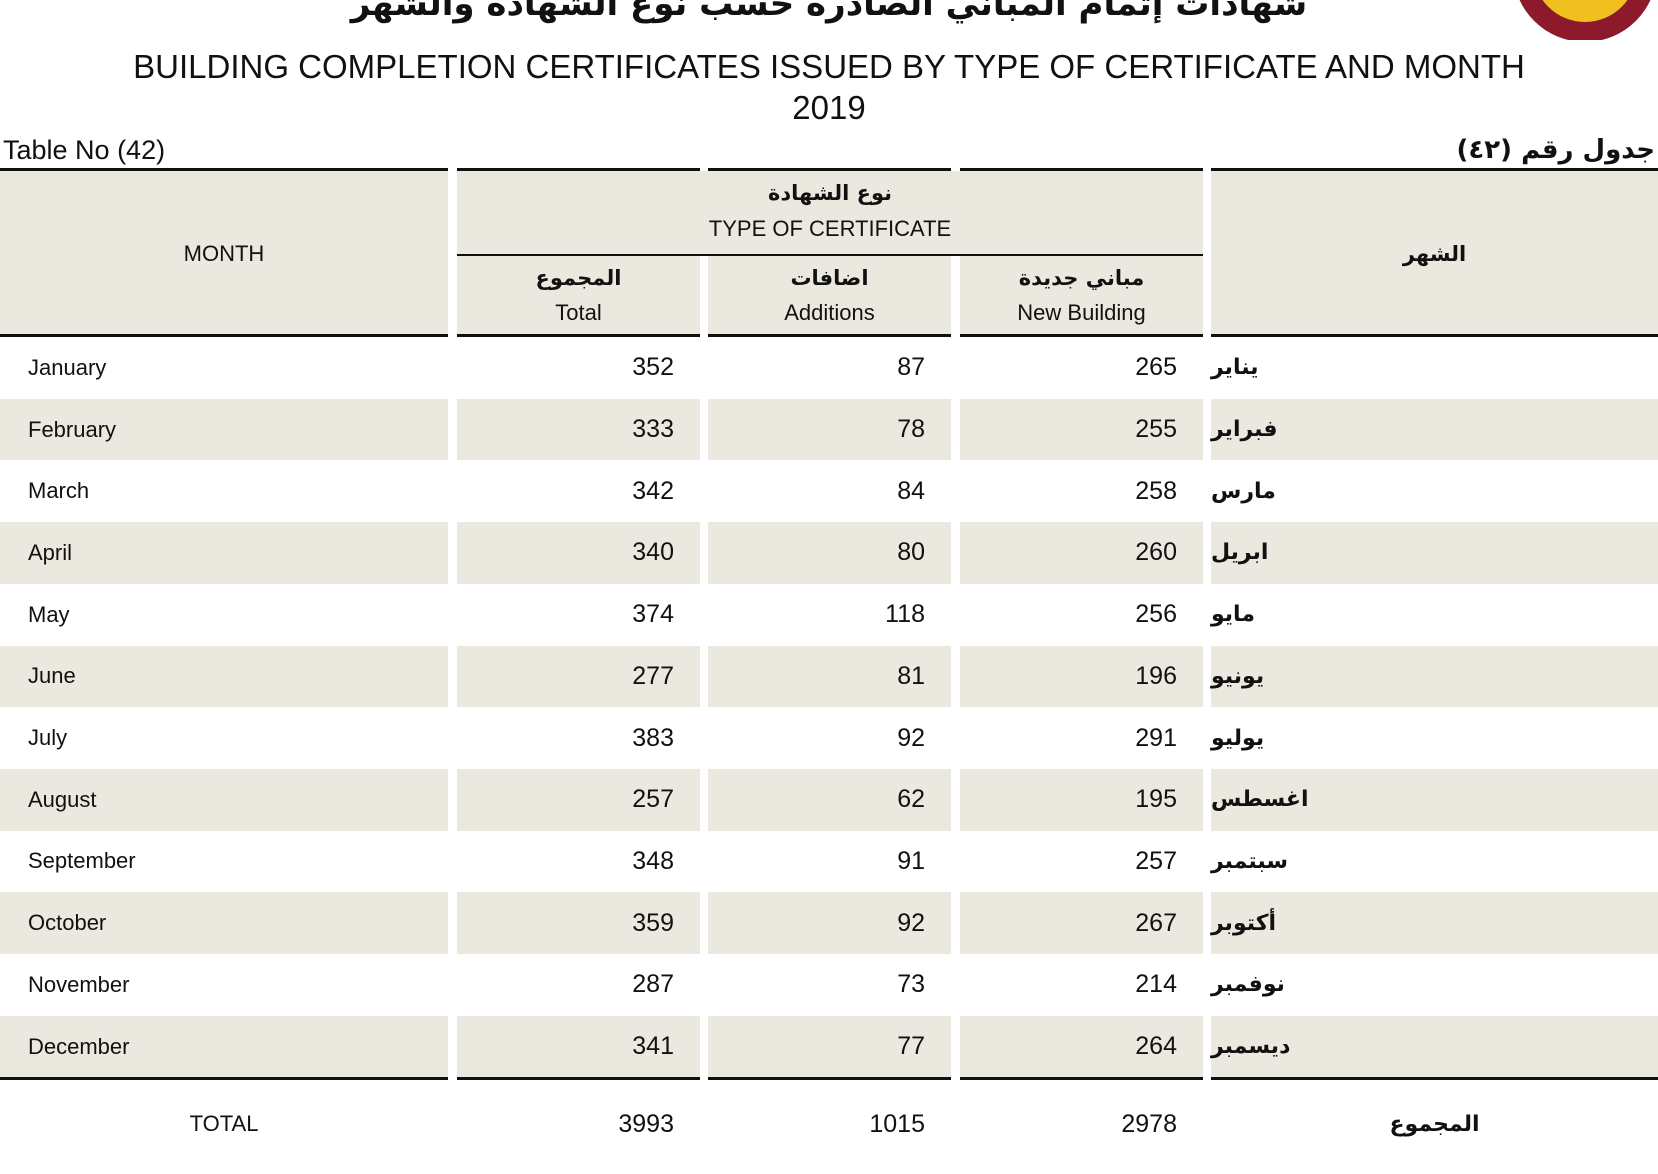 The width and height of the screenshot is (1658, 1174). I want to click on month-ar: أكتوبر, so click(1434, 923).